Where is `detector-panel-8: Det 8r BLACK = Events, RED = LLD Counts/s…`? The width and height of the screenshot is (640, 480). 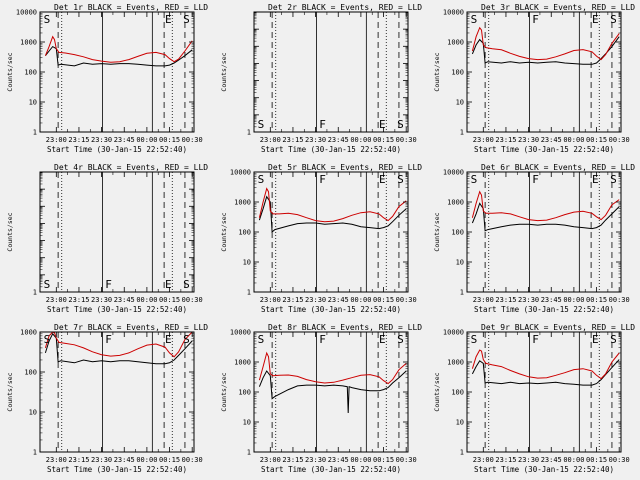
detector-panel-8: Det 8r BLACK = Events, RED = LLD Counts/s… is located at coordinates (321, 398).